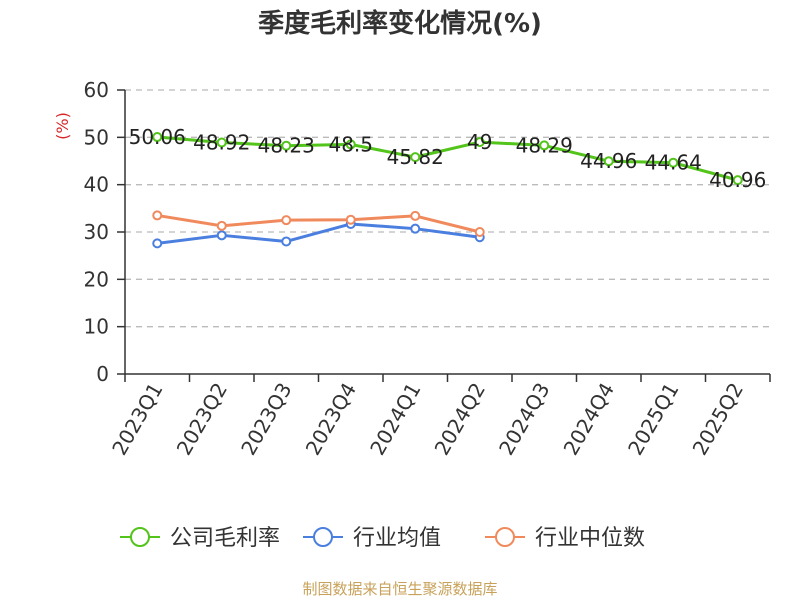 This screenshot has width=800, height=600. Describe the element at coordinates (102, 374) in the screenshot. I see `y-tick-label: 0` at that location.